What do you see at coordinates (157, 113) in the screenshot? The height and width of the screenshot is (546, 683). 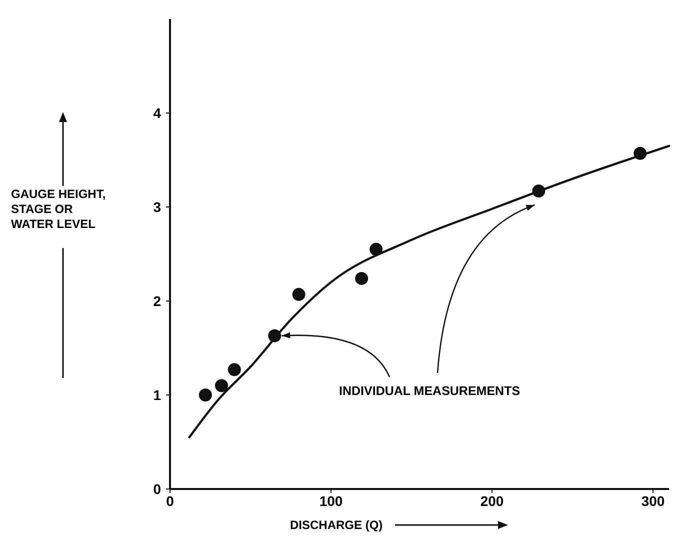 I see `y-tick-label: 4` at bounding box center [157, 113].